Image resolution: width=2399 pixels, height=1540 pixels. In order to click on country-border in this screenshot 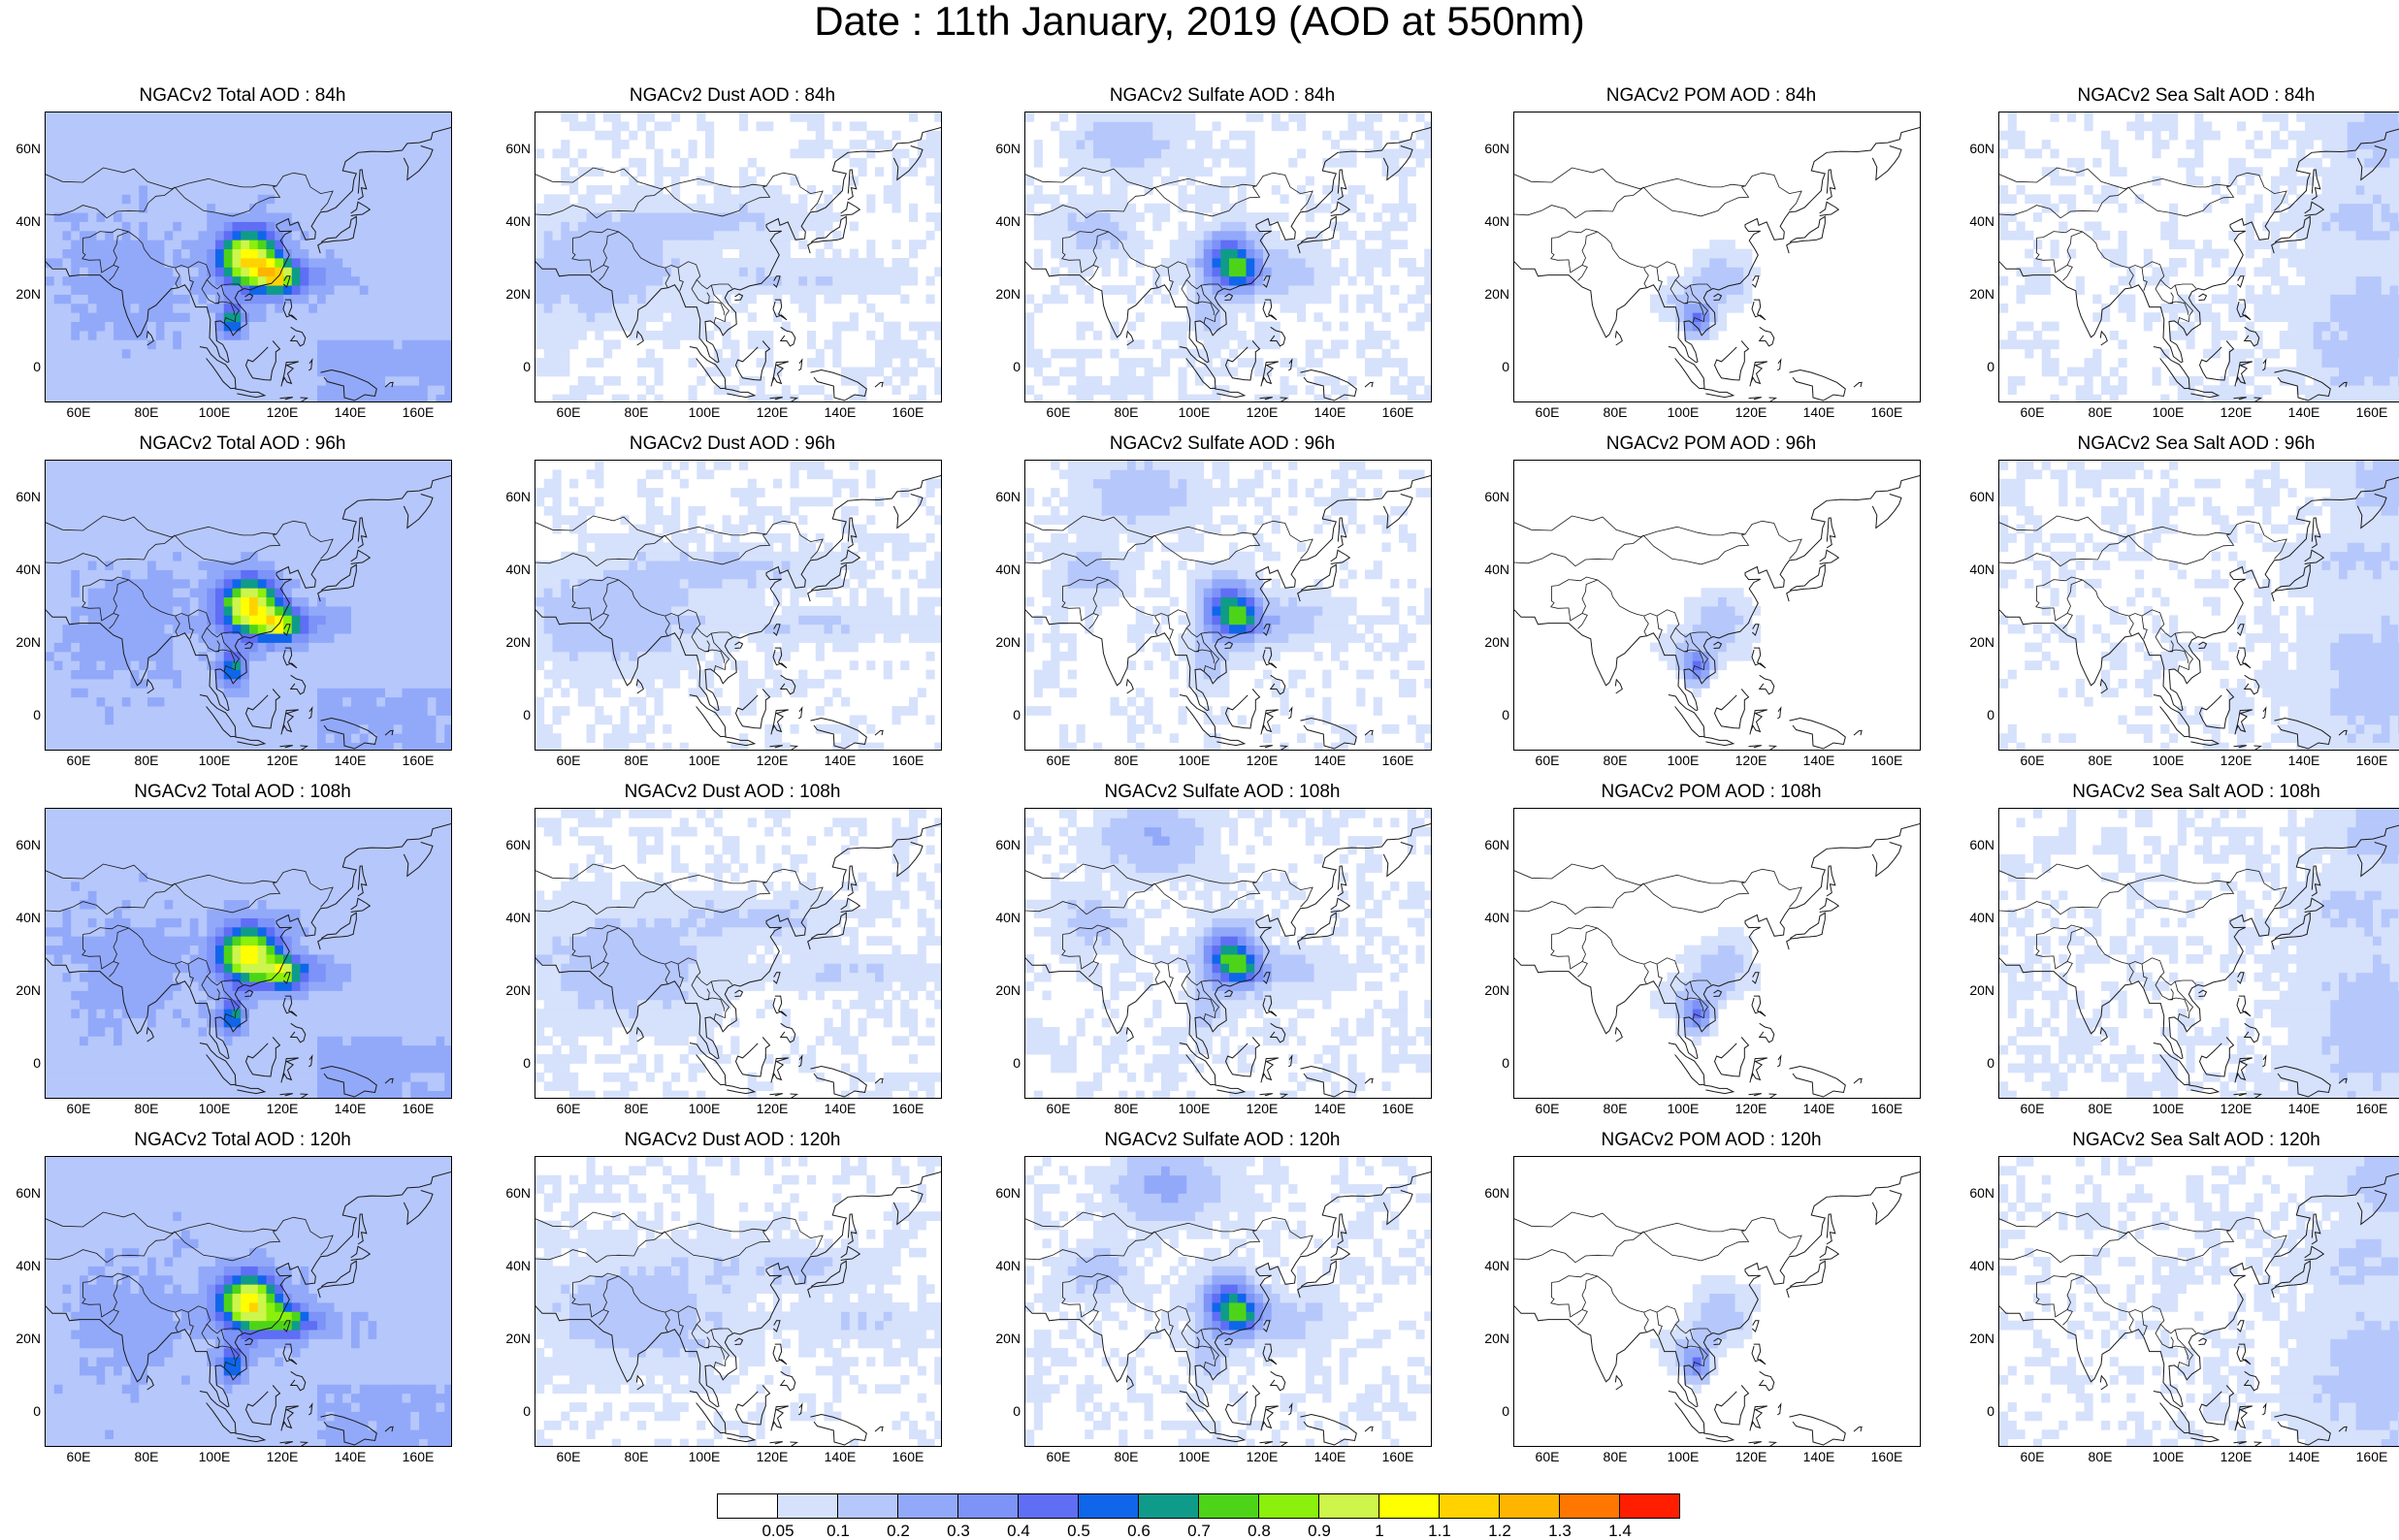, I will do `click(714, 308)`.